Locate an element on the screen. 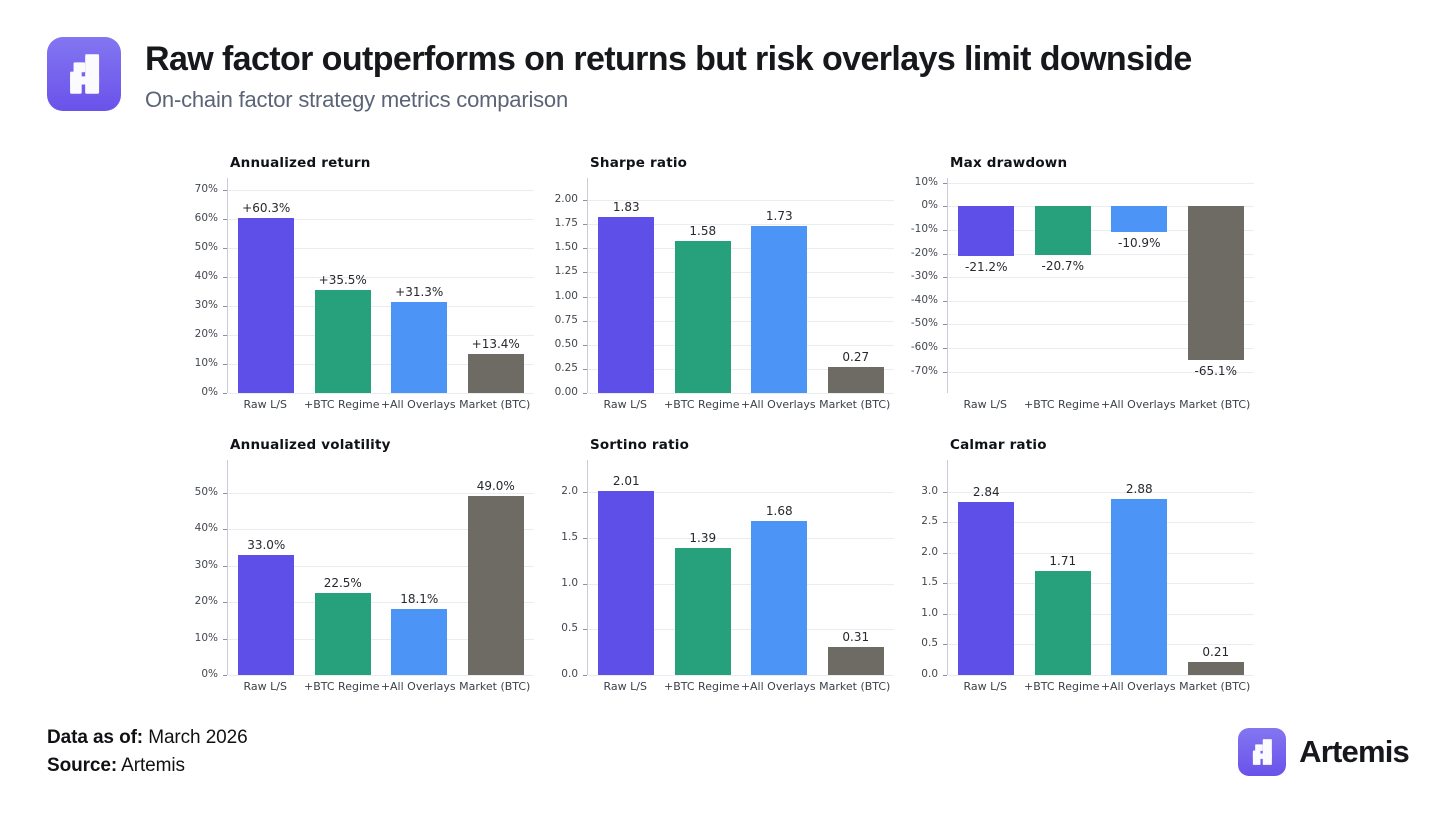 The width and height of the screenshot is (1456, 819). y-axis-tick-label: 0.25 is located at coordinates (566, 367).